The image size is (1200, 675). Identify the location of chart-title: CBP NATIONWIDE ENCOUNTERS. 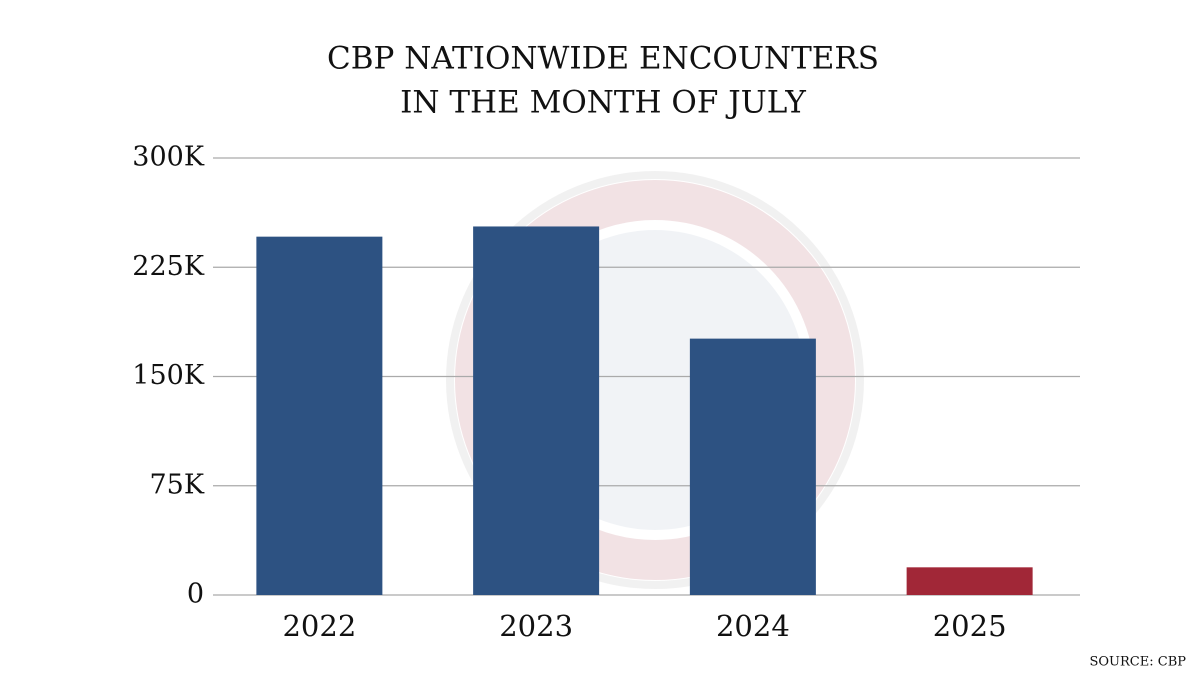
(603, 59).